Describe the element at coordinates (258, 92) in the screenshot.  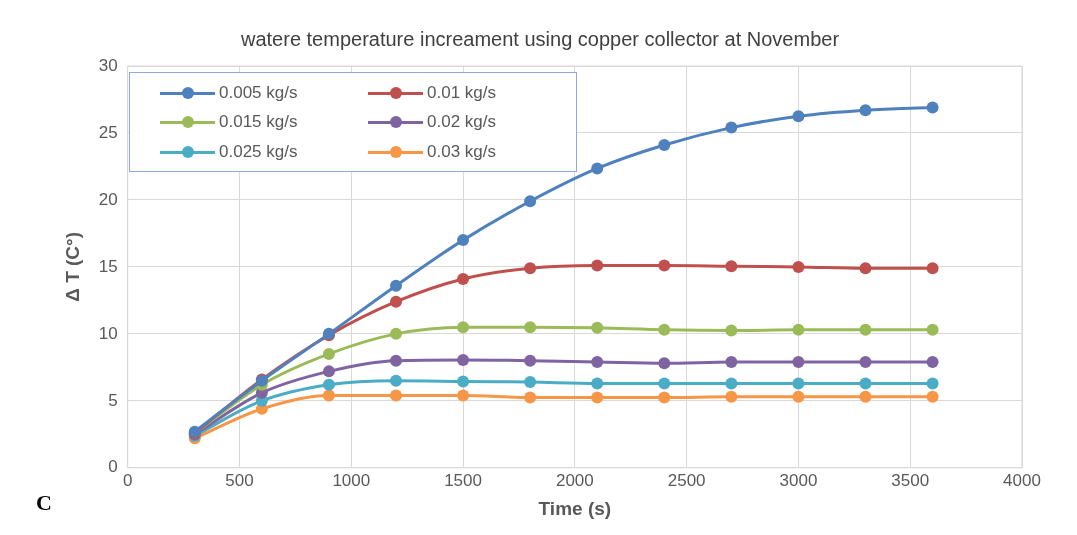
I see `legend-label: 0.005 kg/s` at that location.